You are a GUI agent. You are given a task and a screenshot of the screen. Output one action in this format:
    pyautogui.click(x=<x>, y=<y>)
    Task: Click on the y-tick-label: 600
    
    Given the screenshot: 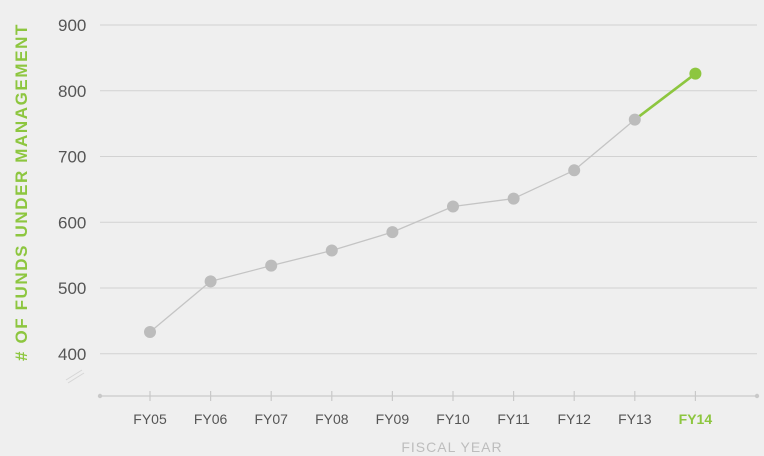 What is the action you would take?
    pyautogui.click(x=72, y=222)
    